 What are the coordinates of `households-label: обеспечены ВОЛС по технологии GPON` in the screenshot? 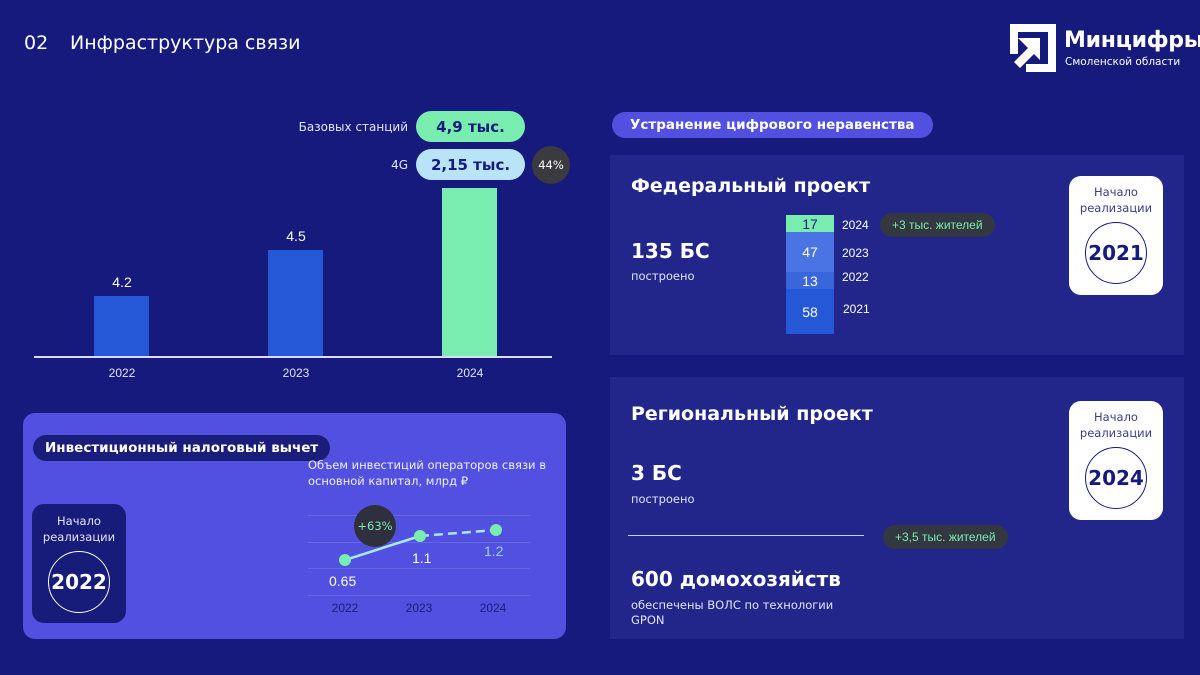 It's located at (732, 612).